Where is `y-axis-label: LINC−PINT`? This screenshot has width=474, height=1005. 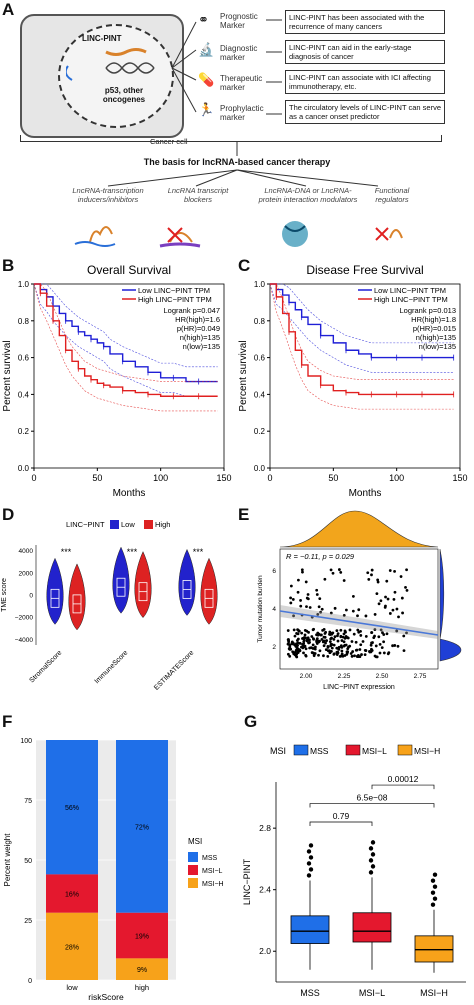
y-axis-label: LINC−PINT is located at coordinates (247, 881).